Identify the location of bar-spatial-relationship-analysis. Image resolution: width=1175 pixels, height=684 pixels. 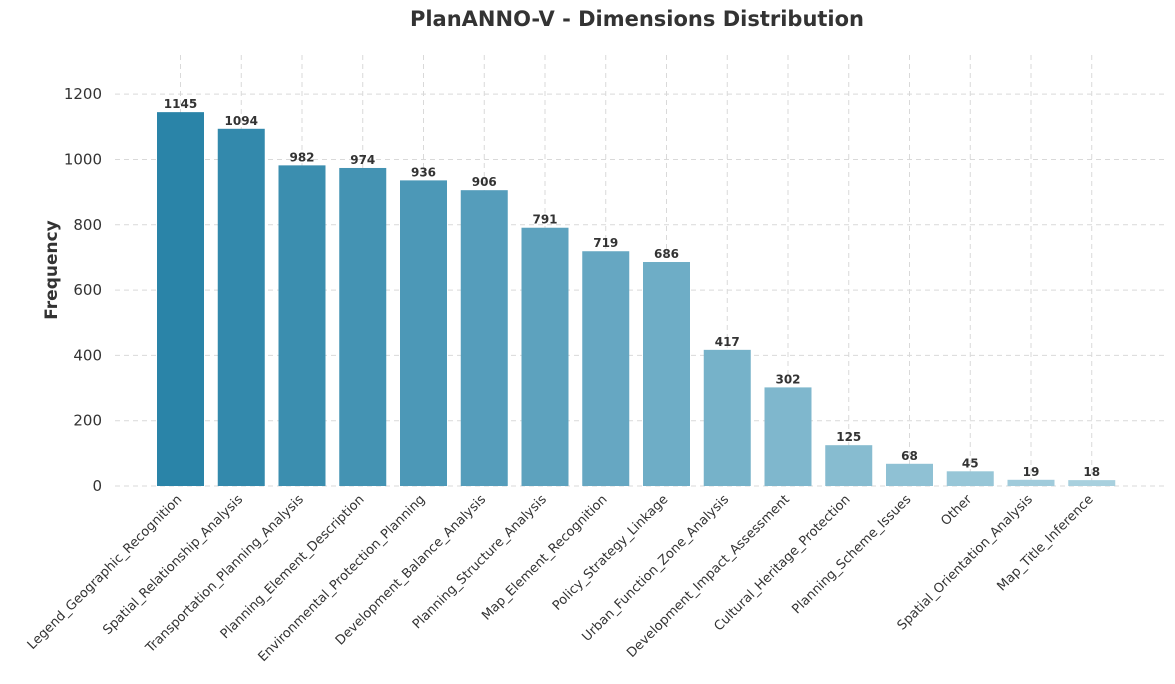
(241, 307).